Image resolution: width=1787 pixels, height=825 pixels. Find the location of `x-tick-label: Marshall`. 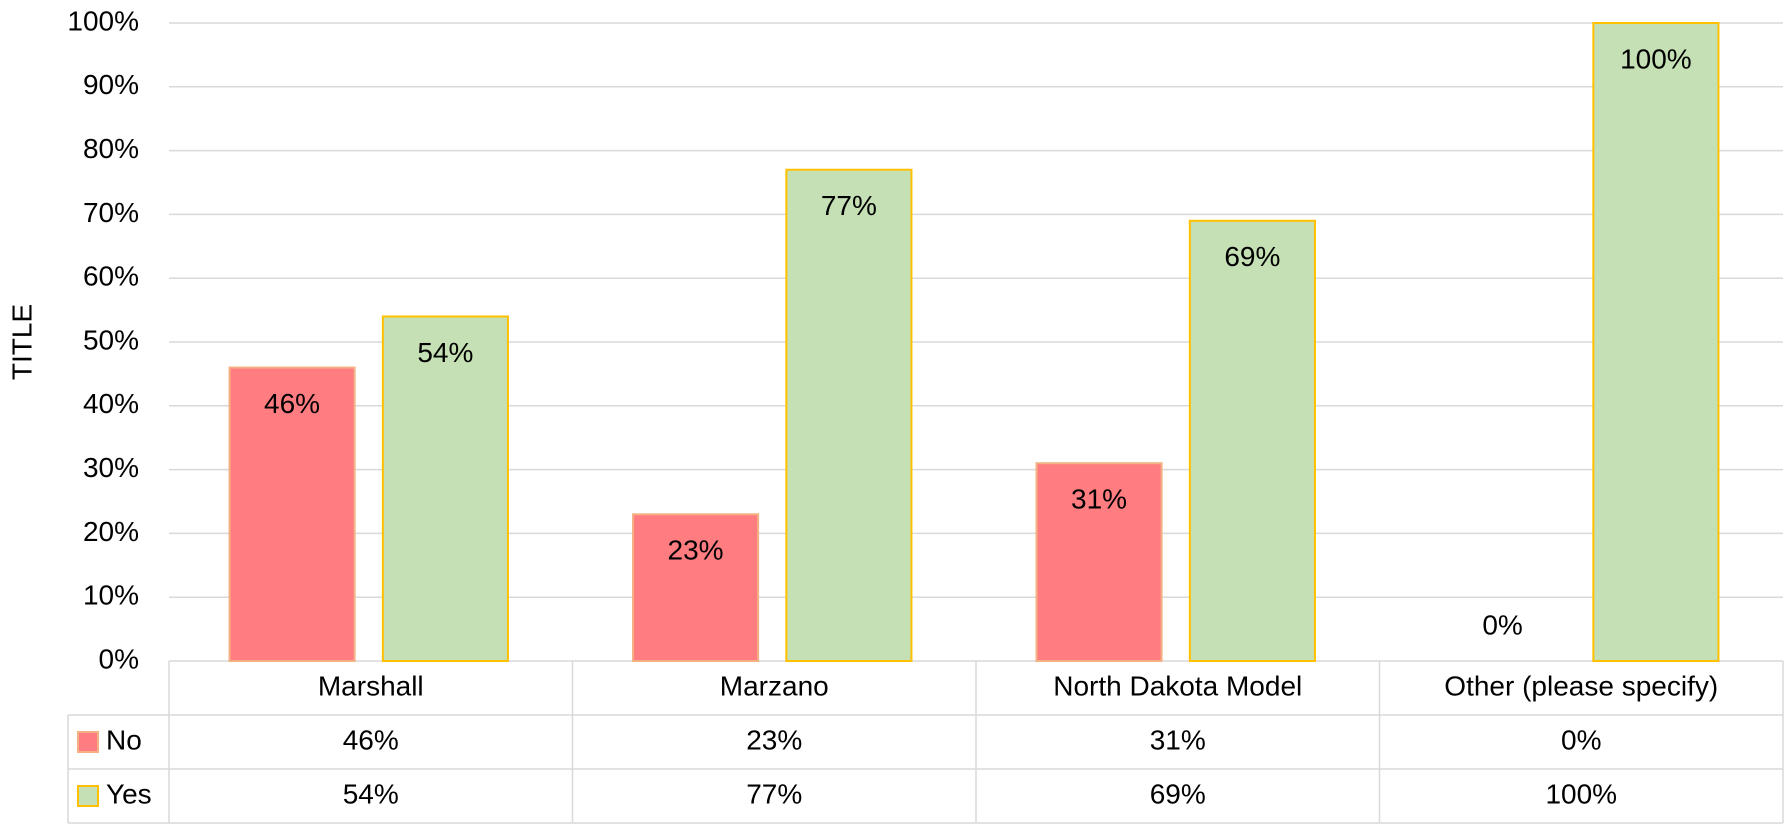

x-tick-label: Marshall is located at coordinates (371, 685).